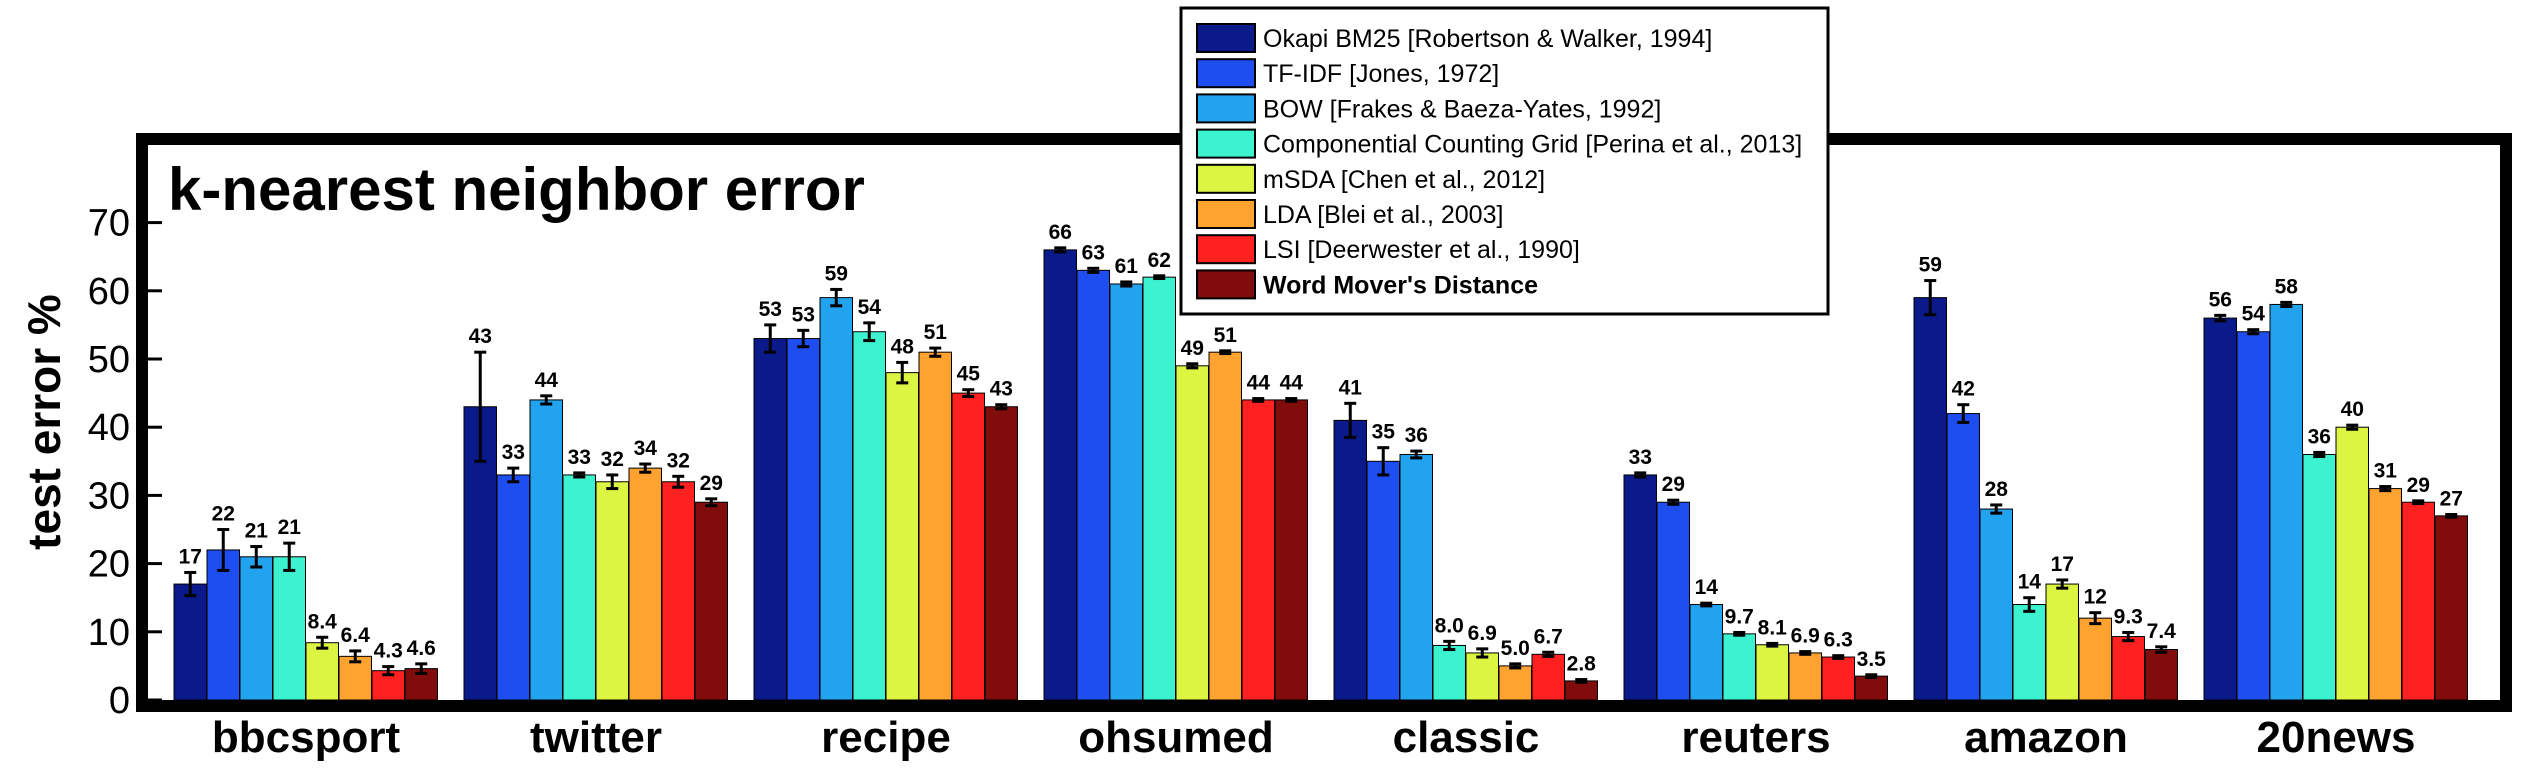 The height and width of the screenshot is (774, 2522). Describe the element at coordinates (1127, 266) in the screenshot. I see `data-label: 61` at that location.